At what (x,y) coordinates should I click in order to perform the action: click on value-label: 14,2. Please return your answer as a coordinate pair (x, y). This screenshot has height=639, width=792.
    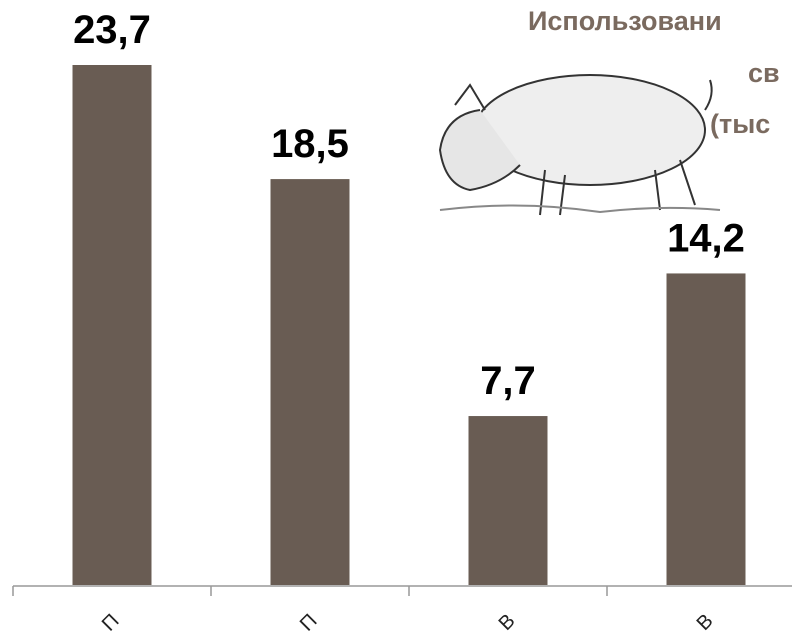
    Looking at the image, I should click on (706, 238).